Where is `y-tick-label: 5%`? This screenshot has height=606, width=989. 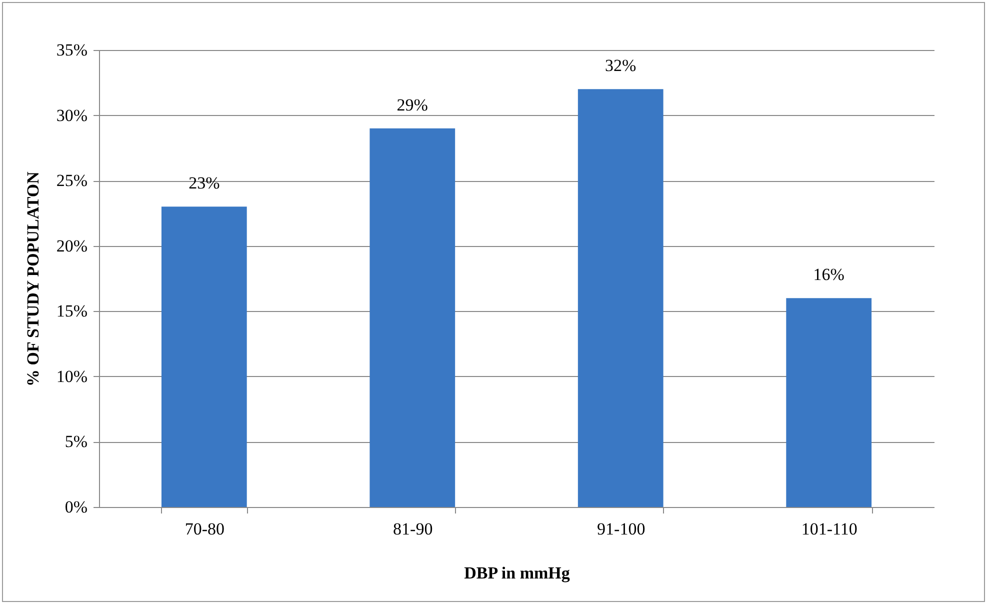
y-tick-label: 5% is located at coordinates (76, 442).